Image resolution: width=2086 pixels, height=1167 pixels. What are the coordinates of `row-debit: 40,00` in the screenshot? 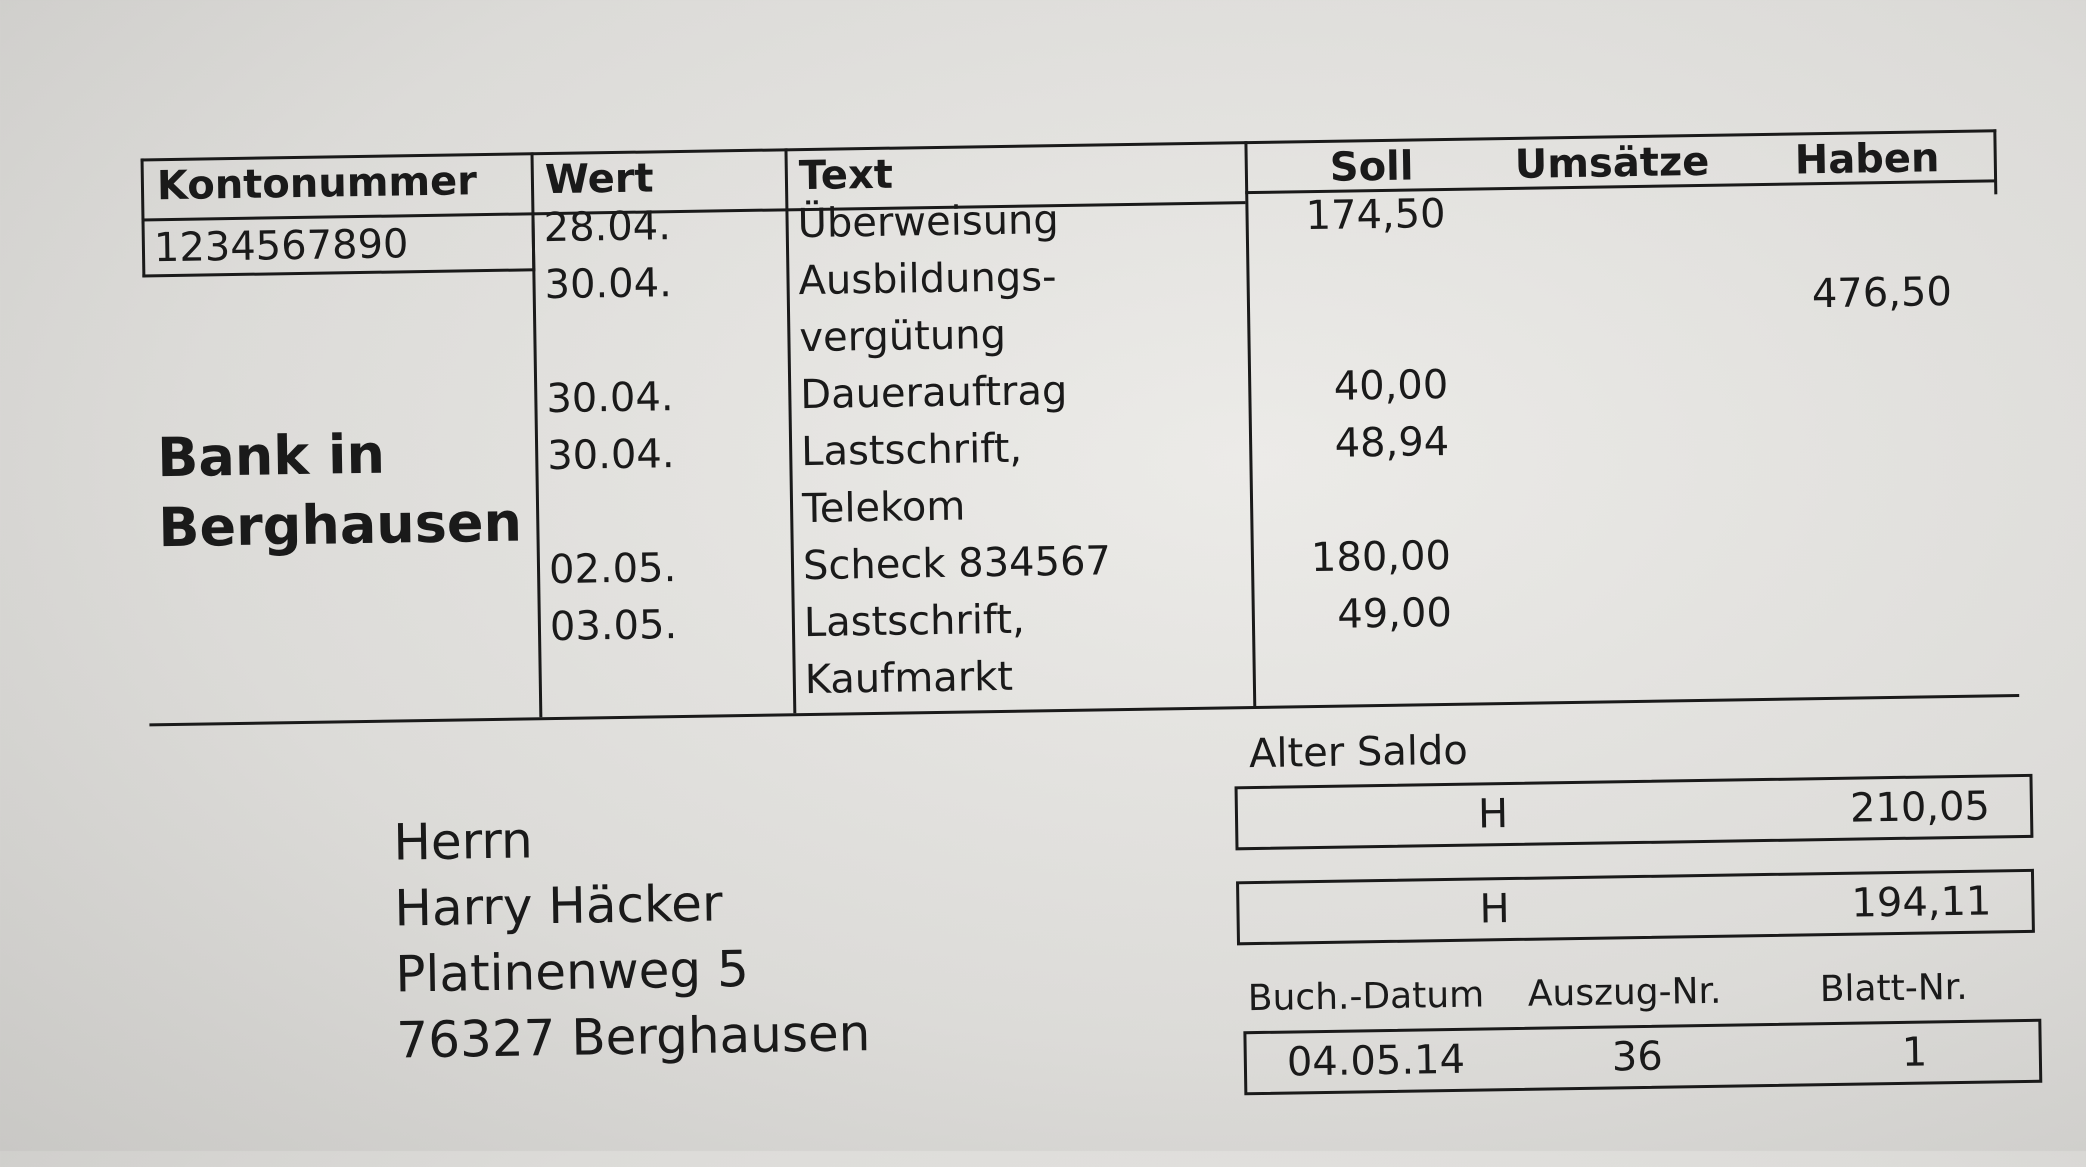 It's located at (1391, 385).